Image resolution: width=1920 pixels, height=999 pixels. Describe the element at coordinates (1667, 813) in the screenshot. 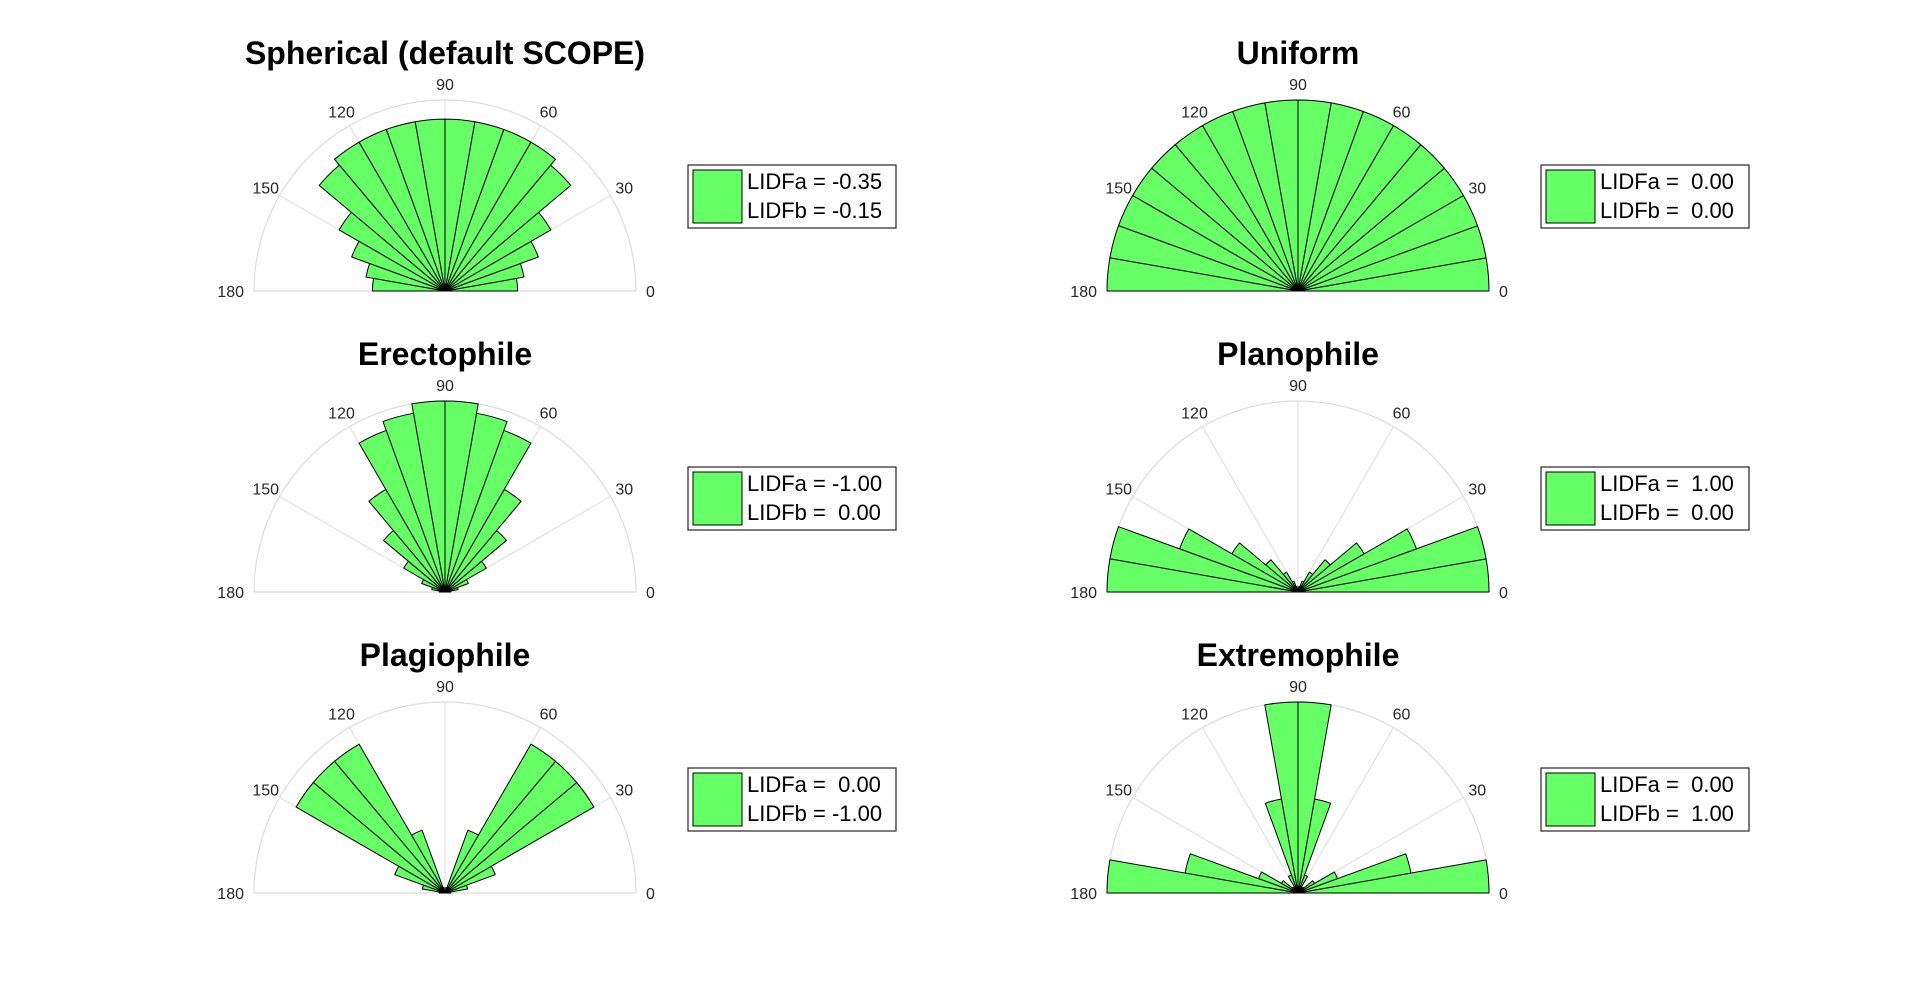

I see `legend-entry: LIDFb = 1.00` at that location.